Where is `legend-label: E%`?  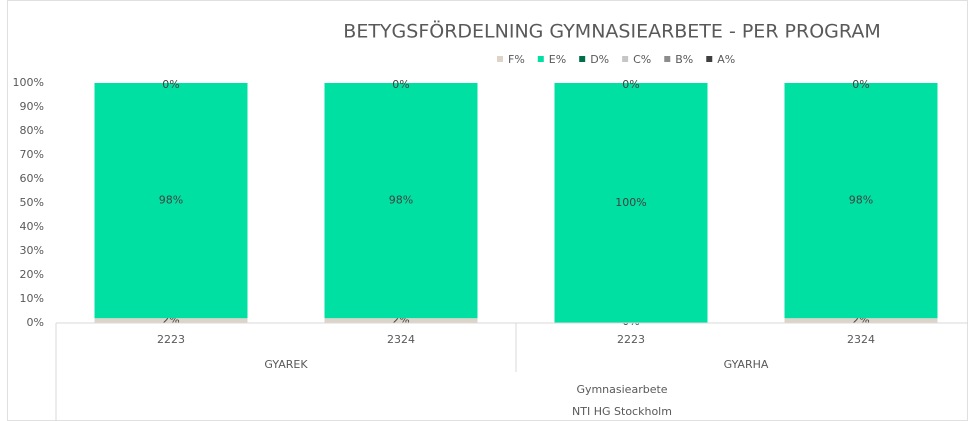 legend-label: E% is located at coordinates (557, 59).